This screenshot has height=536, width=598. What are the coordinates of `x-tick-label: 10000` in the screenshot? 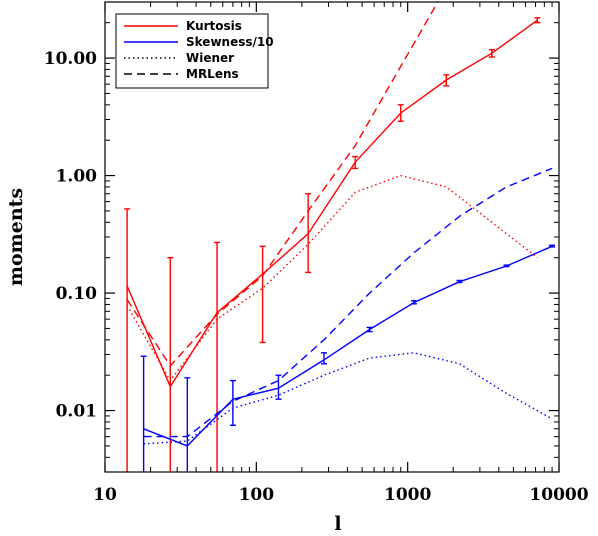 It's located at (558, 495).